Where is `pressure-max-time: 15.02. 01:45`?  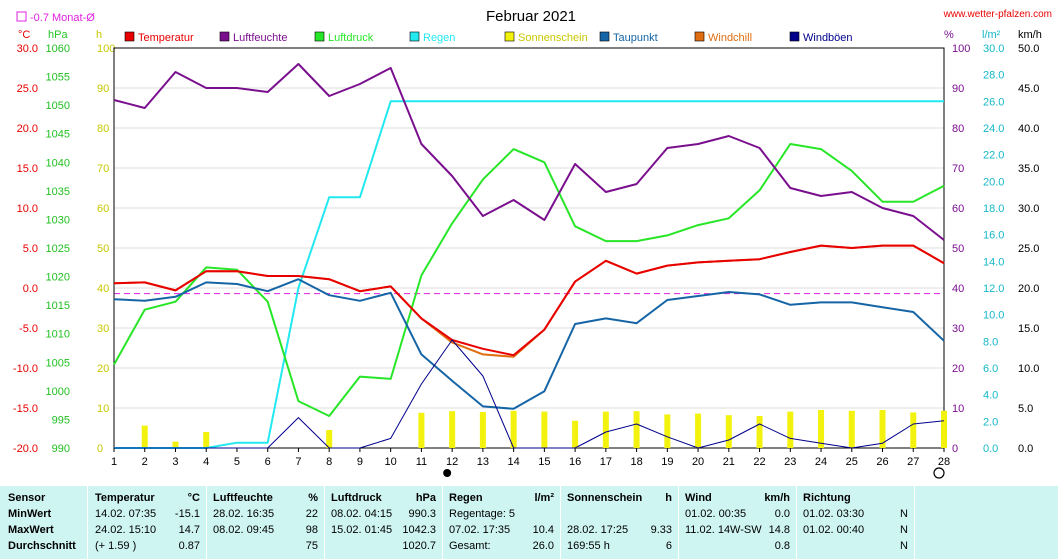
pressure-max-time: 15.02. 01:45 is located at coordinates (362, 530).